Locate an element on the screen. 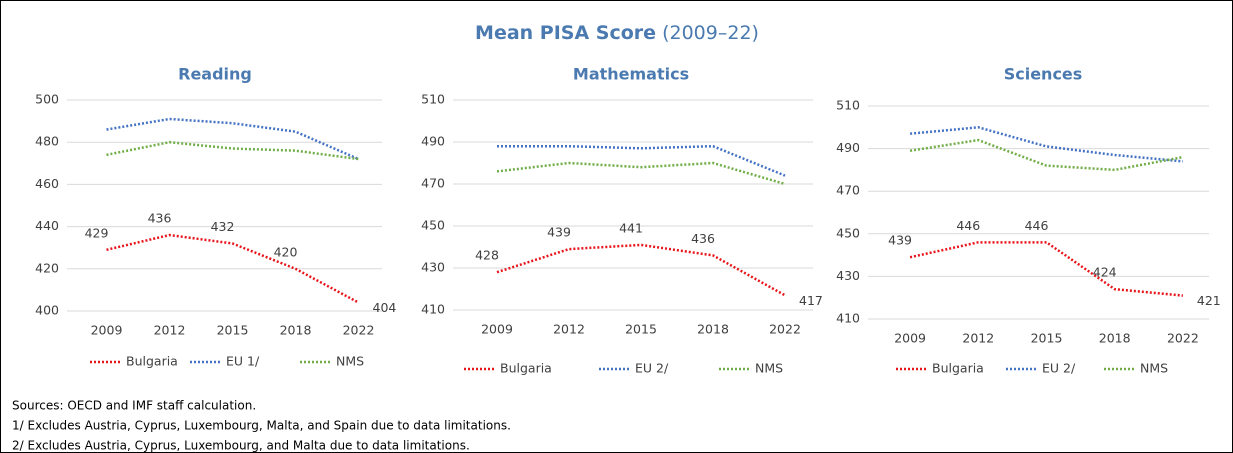 Image resolution: width=1233 pixels, height=453 pixels. data-label: 417 is located at coordinates (811, 300).